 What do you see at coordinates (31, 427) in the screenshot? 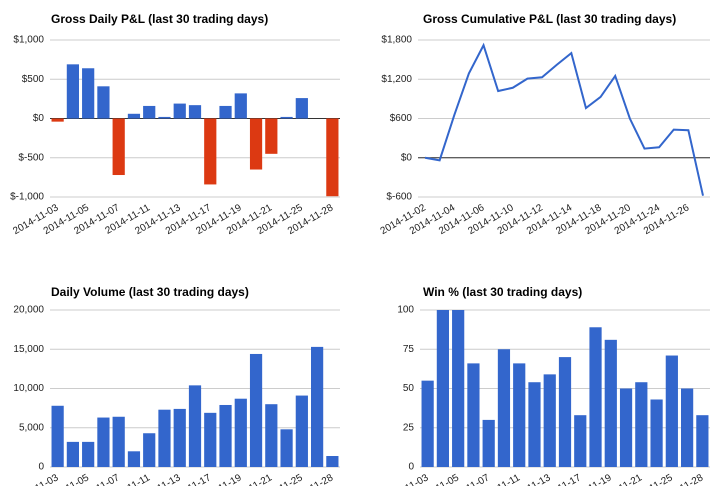
I see `y-tick-label: 5,000` at bounding box center [31, 427].